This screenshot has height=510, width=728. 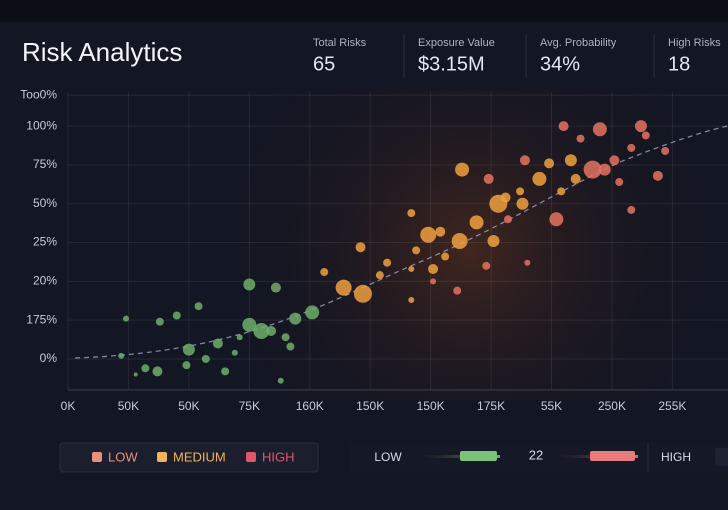 What do you see at coordinates (459, 456) in the screenshot?
I see `low-slider-track` at bounding box center [459, 456].